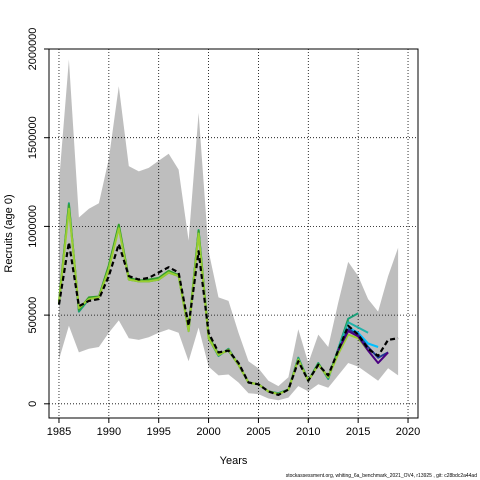 The image size is (480, 480). Describe the element at coordinates (258, 432) in the screenshot. I see `x-tick-label: 2005` at that location.